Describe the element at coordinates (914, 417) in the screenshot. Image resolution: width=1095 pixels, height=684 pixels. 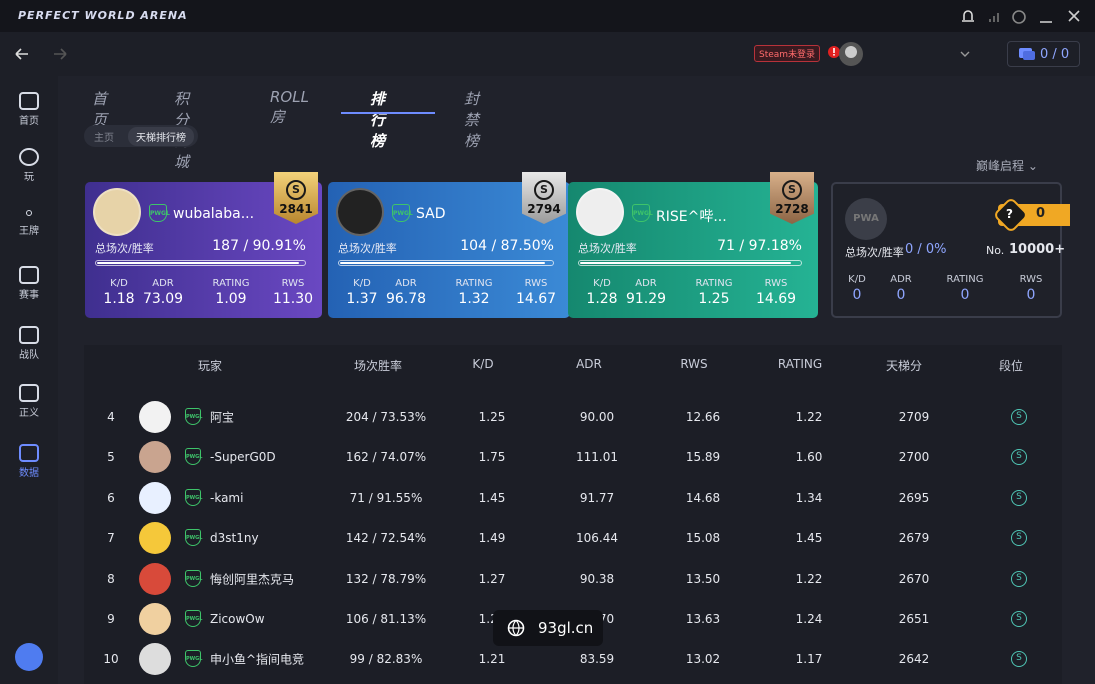
I see `cell: 2709` at that location.